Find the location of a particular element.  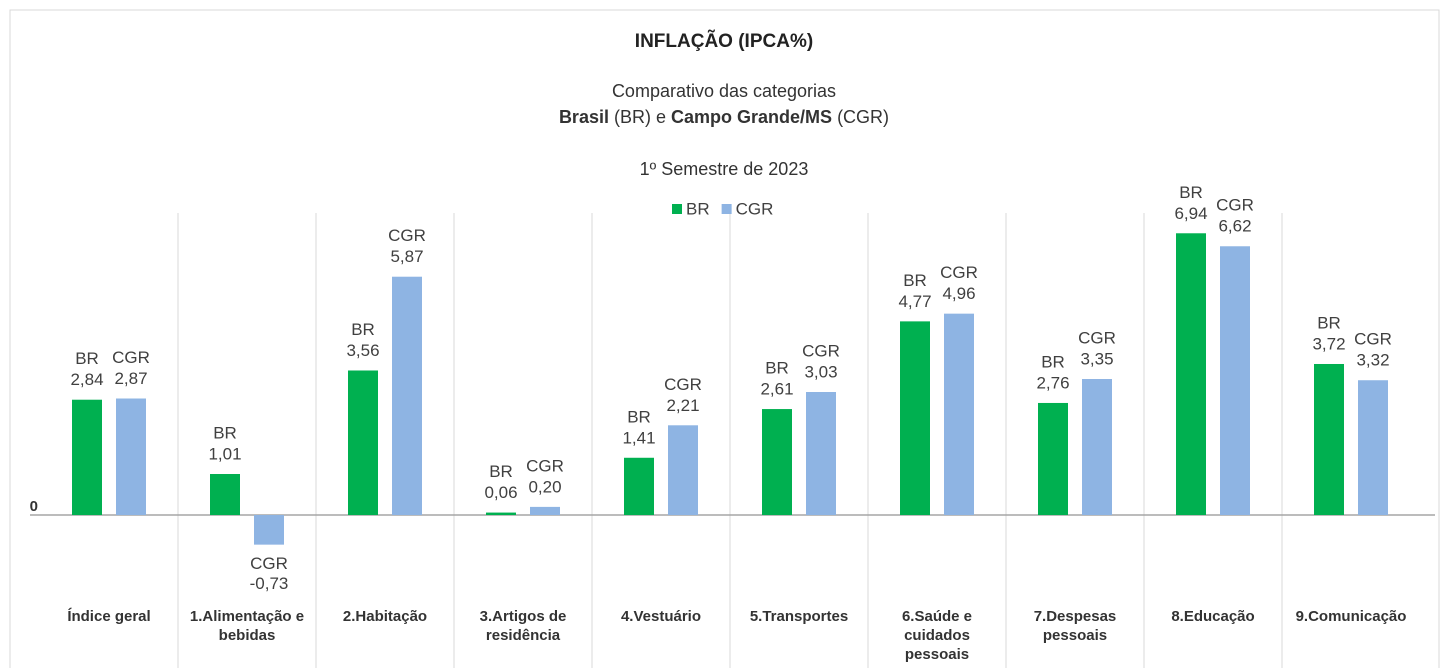

x-tick-label: bebidas is located at coordinates (247, 635).